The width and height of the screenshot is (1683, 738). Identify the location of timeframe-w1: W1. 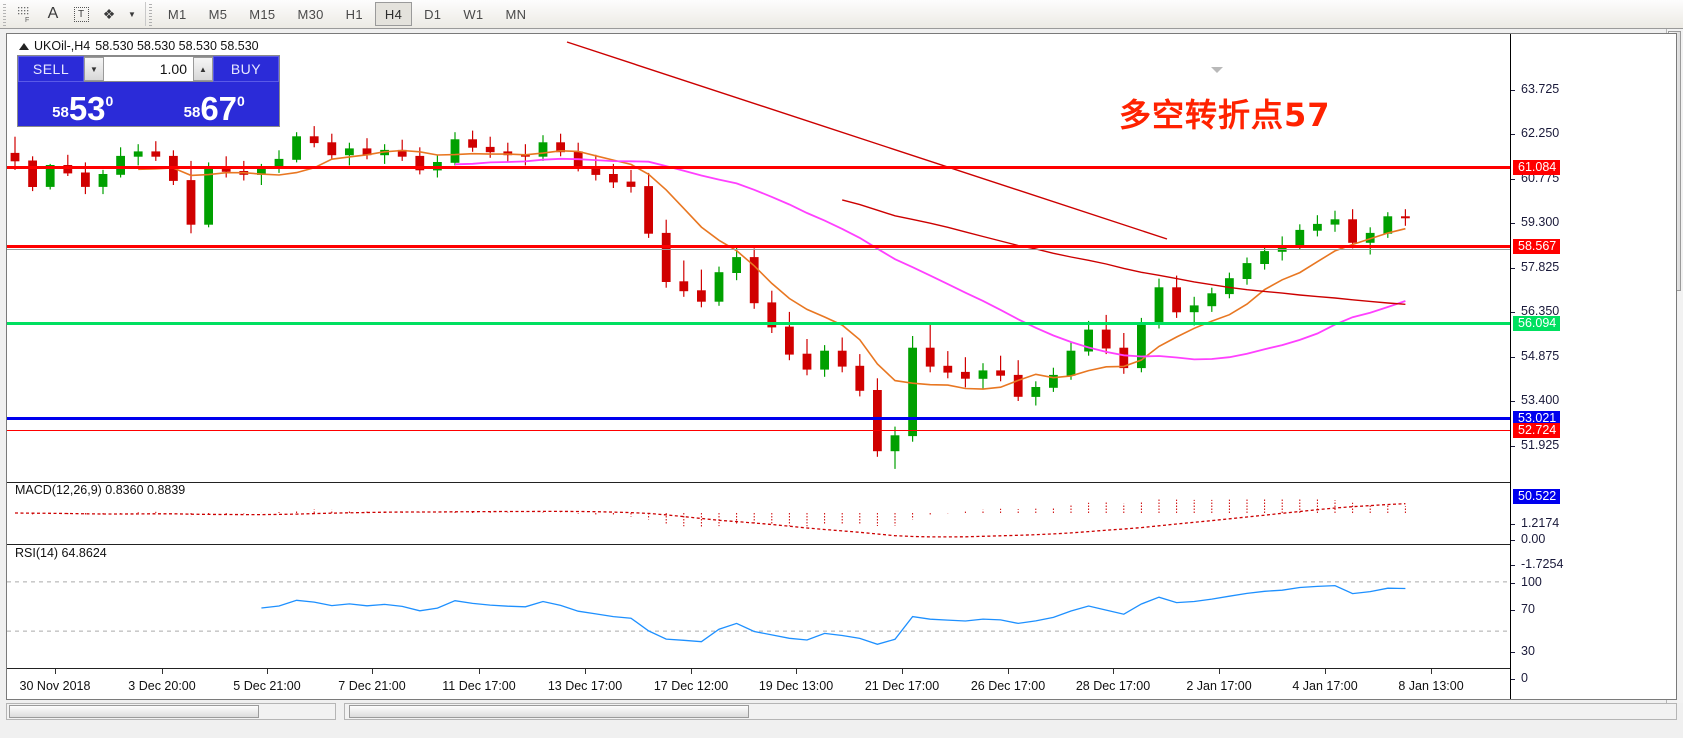
(473, 14).